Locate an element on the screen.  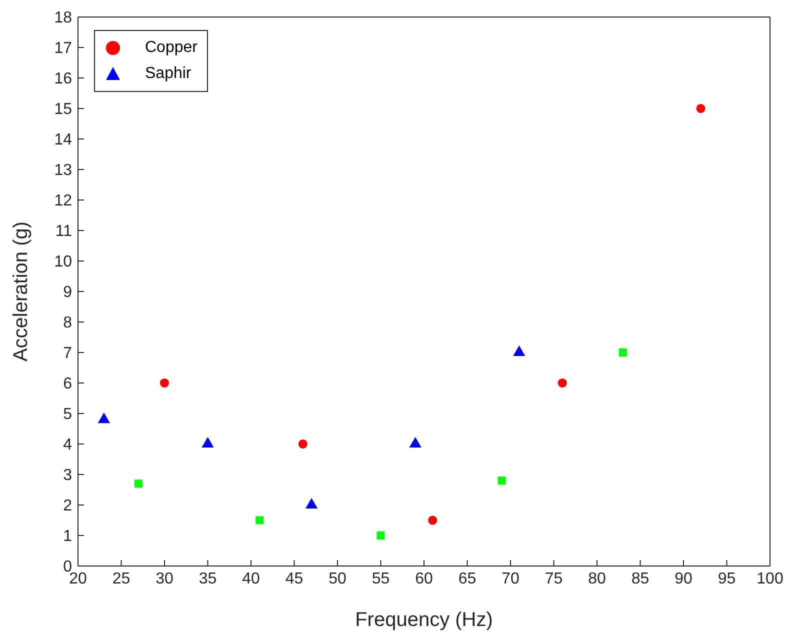
y-tick-label: 17 is located at coordinates (63, 49).